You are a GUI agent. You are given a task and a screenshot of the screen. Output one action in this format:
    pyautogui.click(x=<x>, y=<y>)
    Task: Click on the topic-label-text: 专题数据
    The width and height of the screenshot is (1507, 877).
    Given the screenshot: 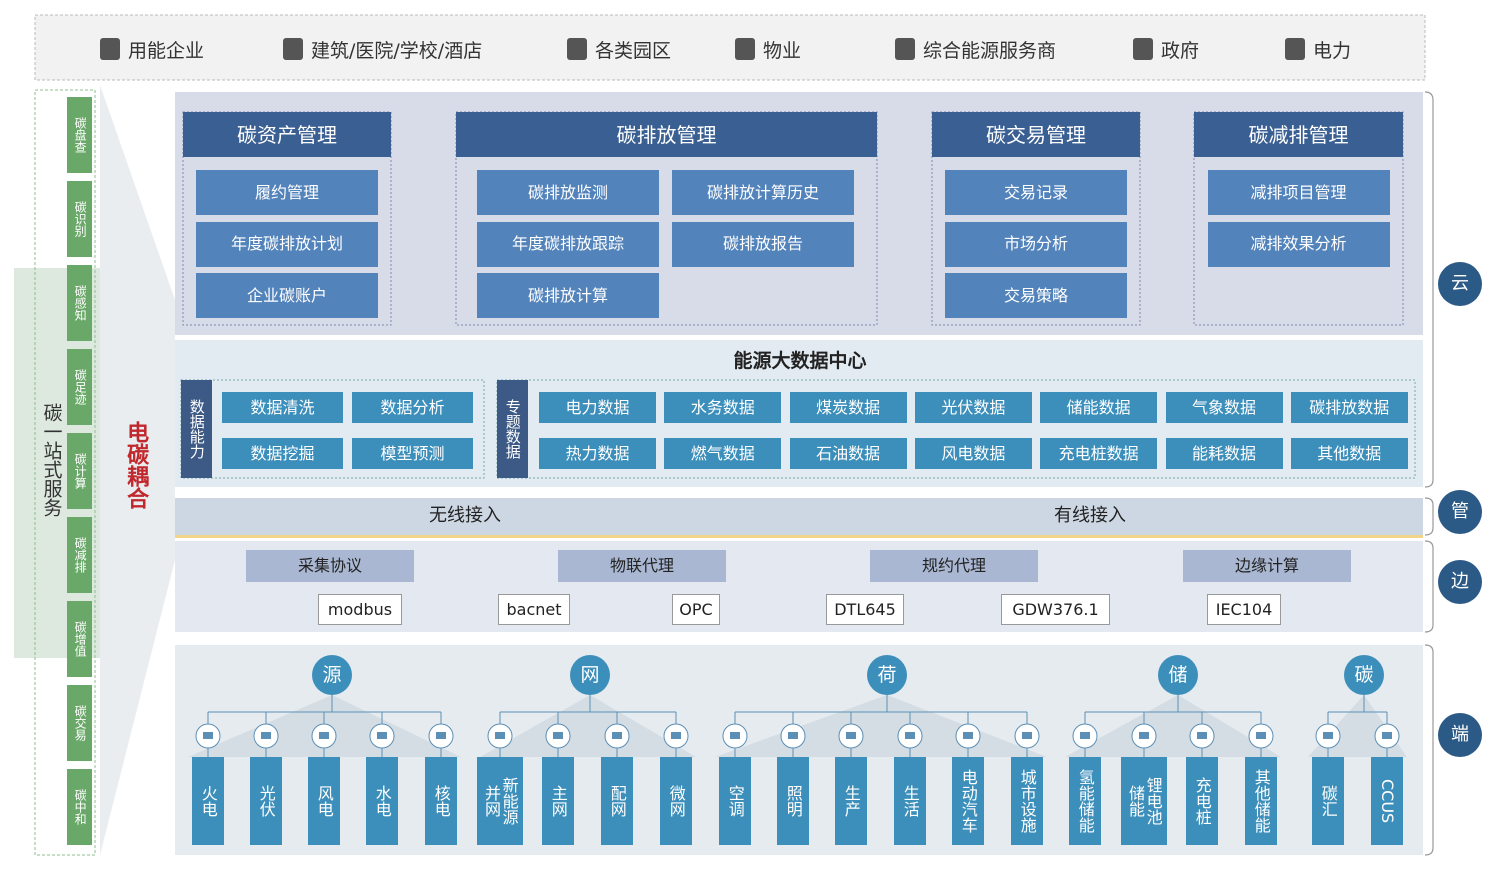 What is the action you would take?
    pyautogui.click(x=512, y=429)
    